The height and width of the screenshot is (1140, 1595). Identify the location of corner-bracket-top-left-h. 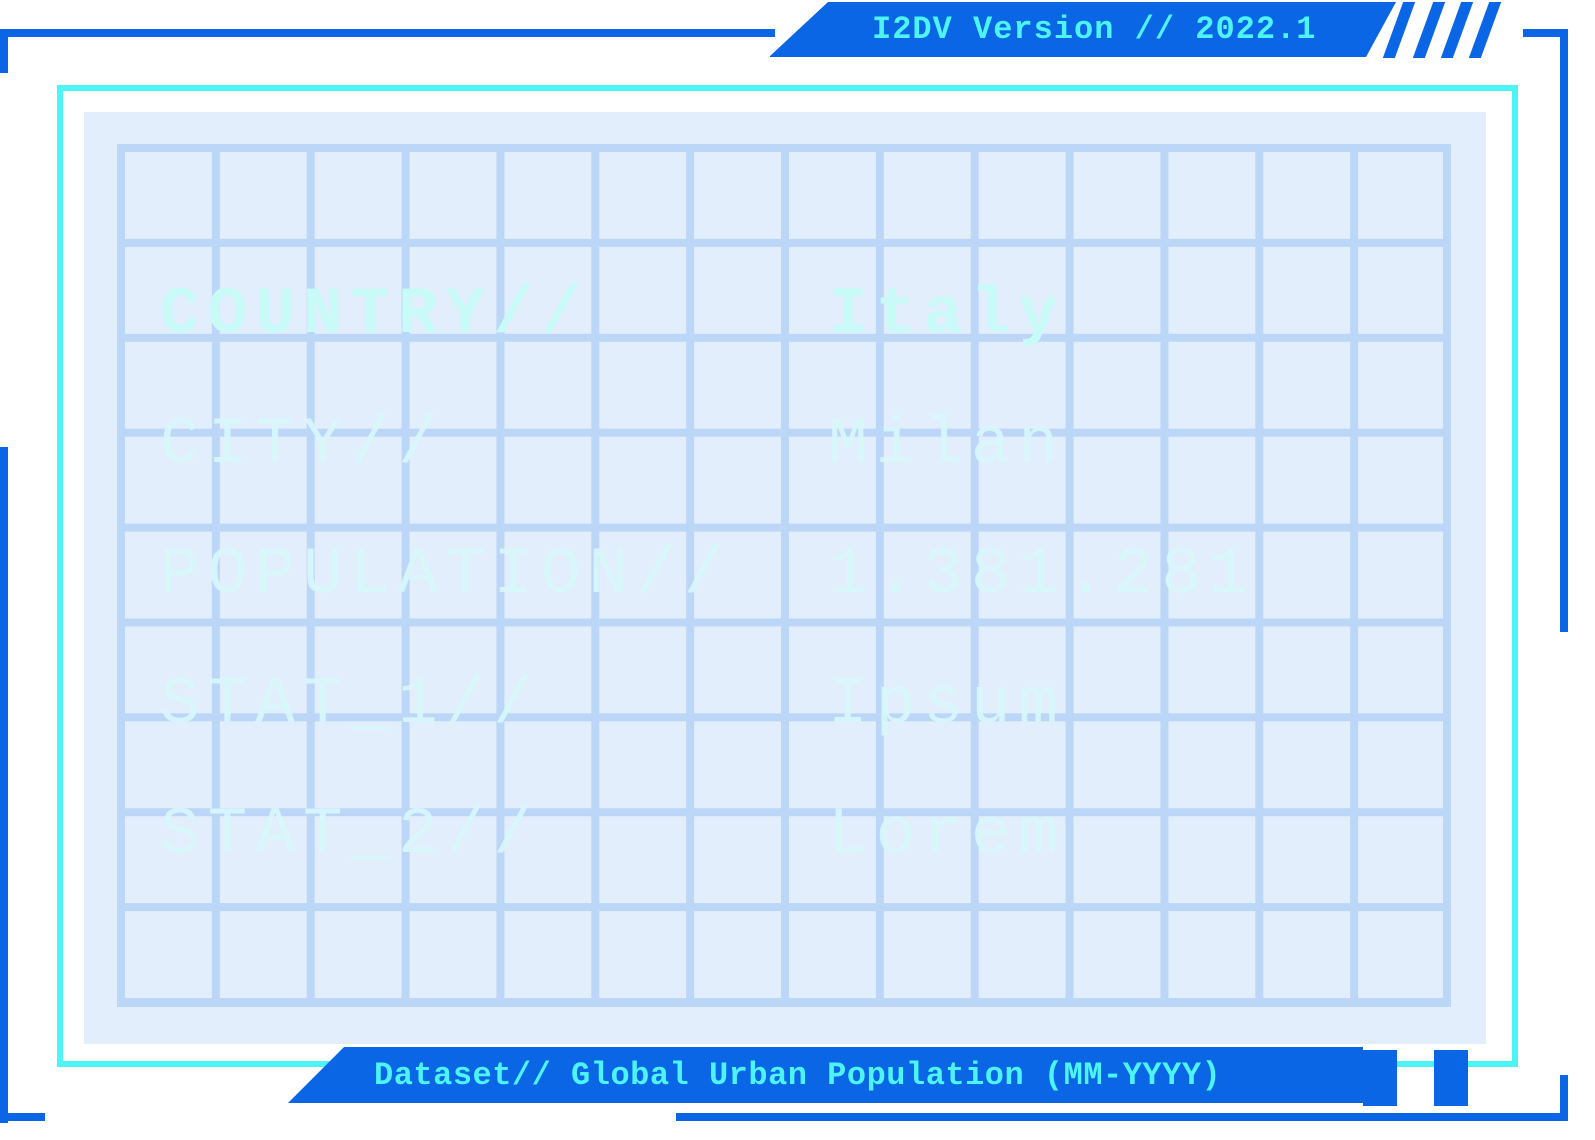
(387, 33).